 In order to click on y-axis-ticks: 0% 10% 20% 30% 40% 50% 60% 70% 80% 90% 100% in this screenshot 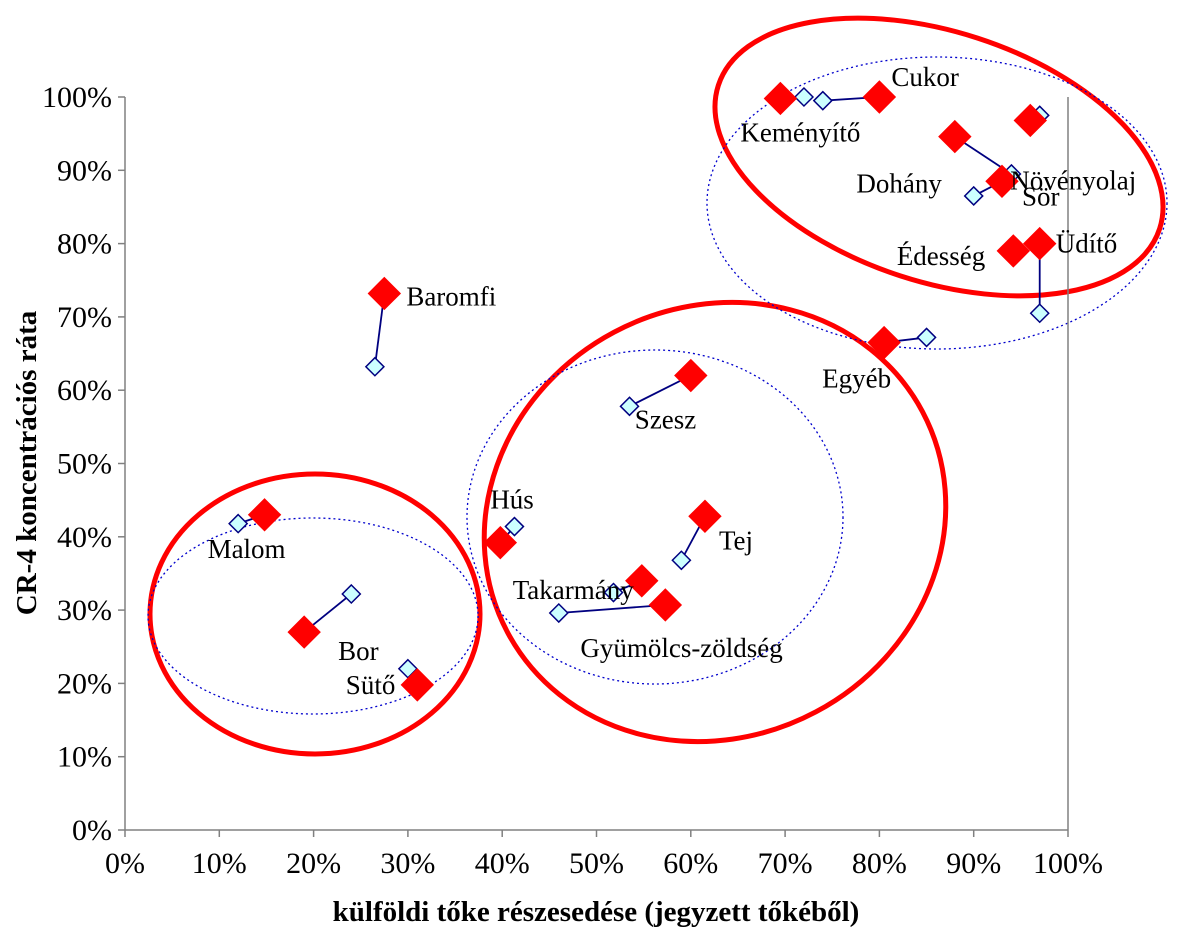, I will do `click(83, 464)`.